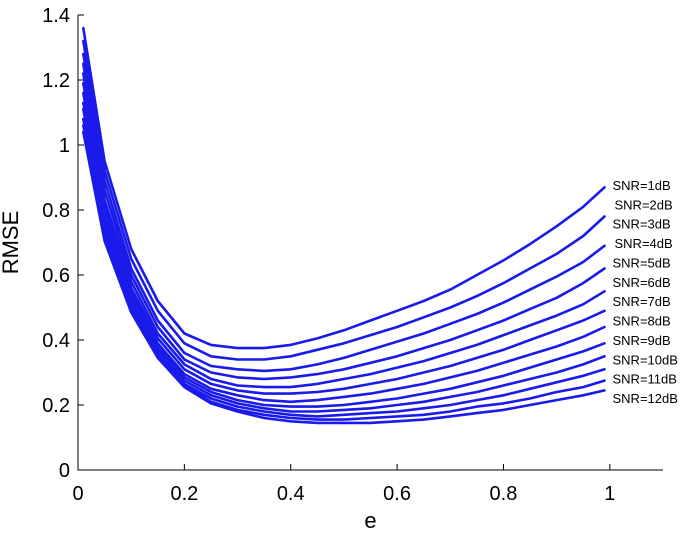  What do you see at coordinates (642, 282) in the screenshot?
I see `series-label: SNR=6dB` at bounding box center [642, 282].